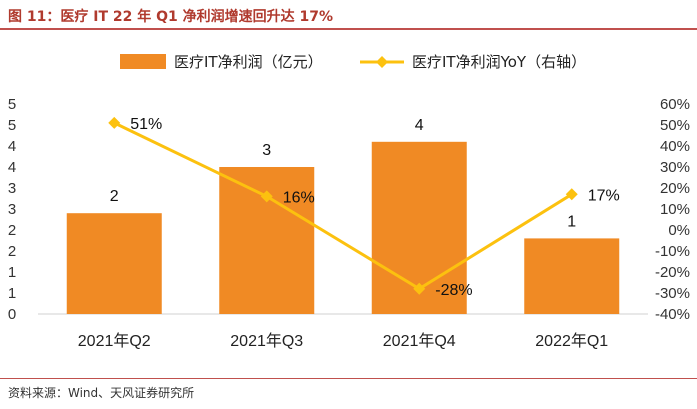  Describe the element at coordinates (672, 251) in the screenshot. I see `y-right-tick-label: -10%` at that location.